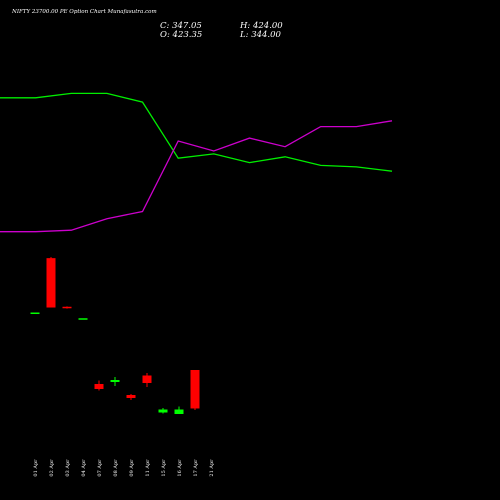  What do you see at coordinates (116, 468) in the screenshot?
I see `x-tick-label: 08 Apr` at bounding box center [116, 468].